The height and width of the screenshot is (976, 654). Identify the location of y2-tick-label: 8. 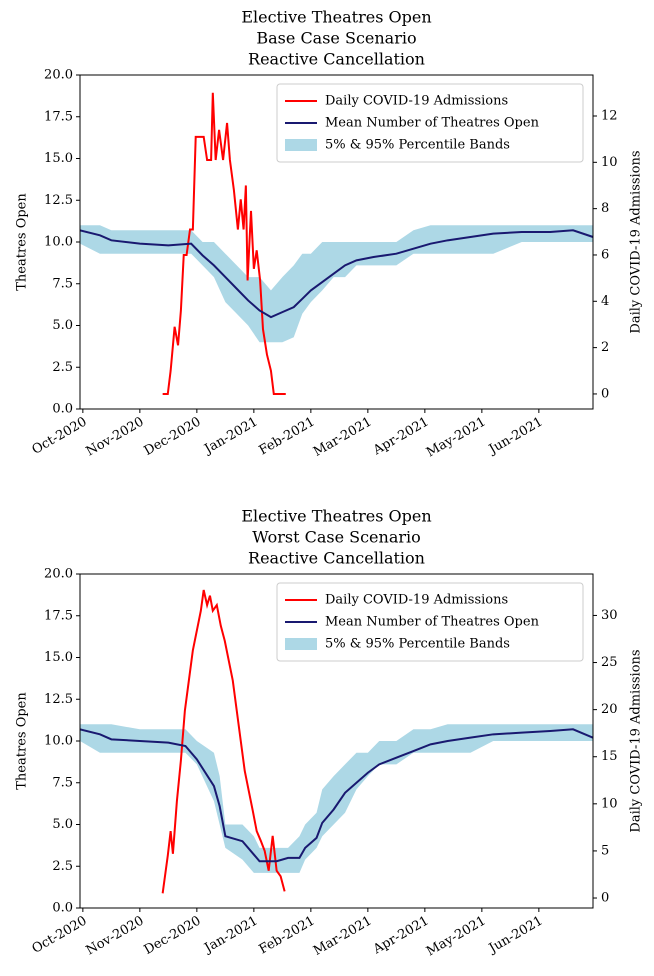
(605, 208).